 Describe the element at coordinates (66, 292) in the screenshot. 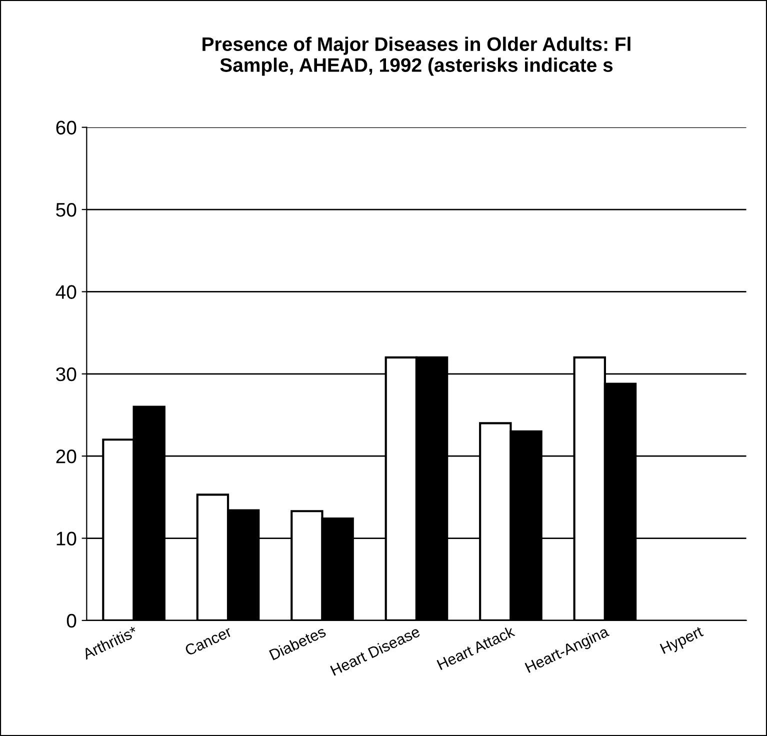

I see `y-tick-label: 40` at that location.